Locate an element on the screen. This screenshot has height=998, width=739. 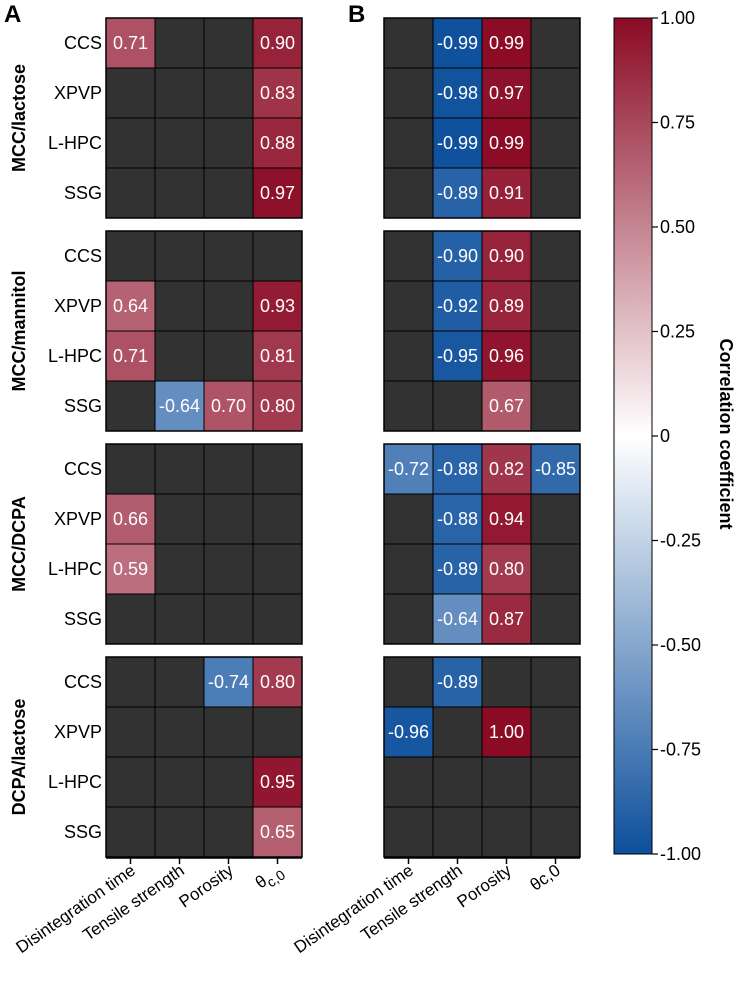
cell-value-label: 0.82 is located at coordinates (506, 469).